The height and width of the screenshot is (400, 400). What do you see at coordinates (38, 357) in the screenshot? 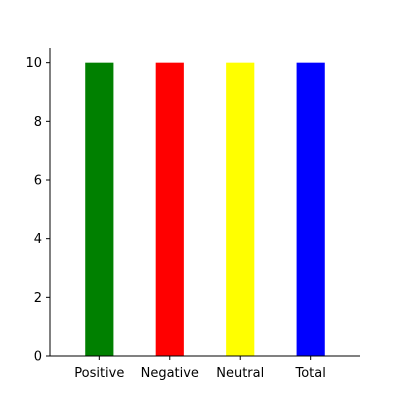
I see `y-tick-label: 0` at bounding box center [38, 357].